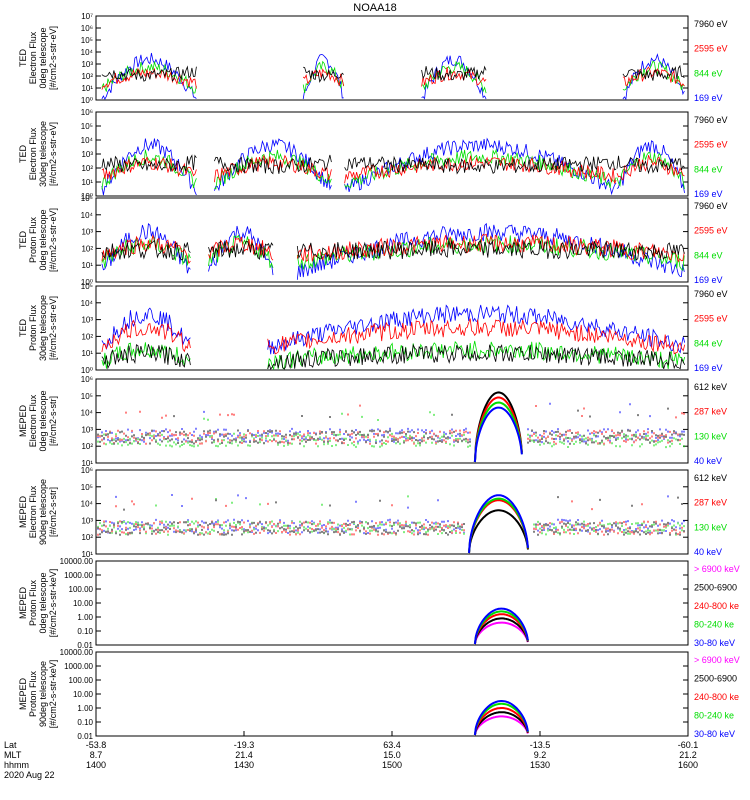  Describe the element at coordinates (78, 666) in the screenshot. I see `y-tick-label: 1000.00` at that location.